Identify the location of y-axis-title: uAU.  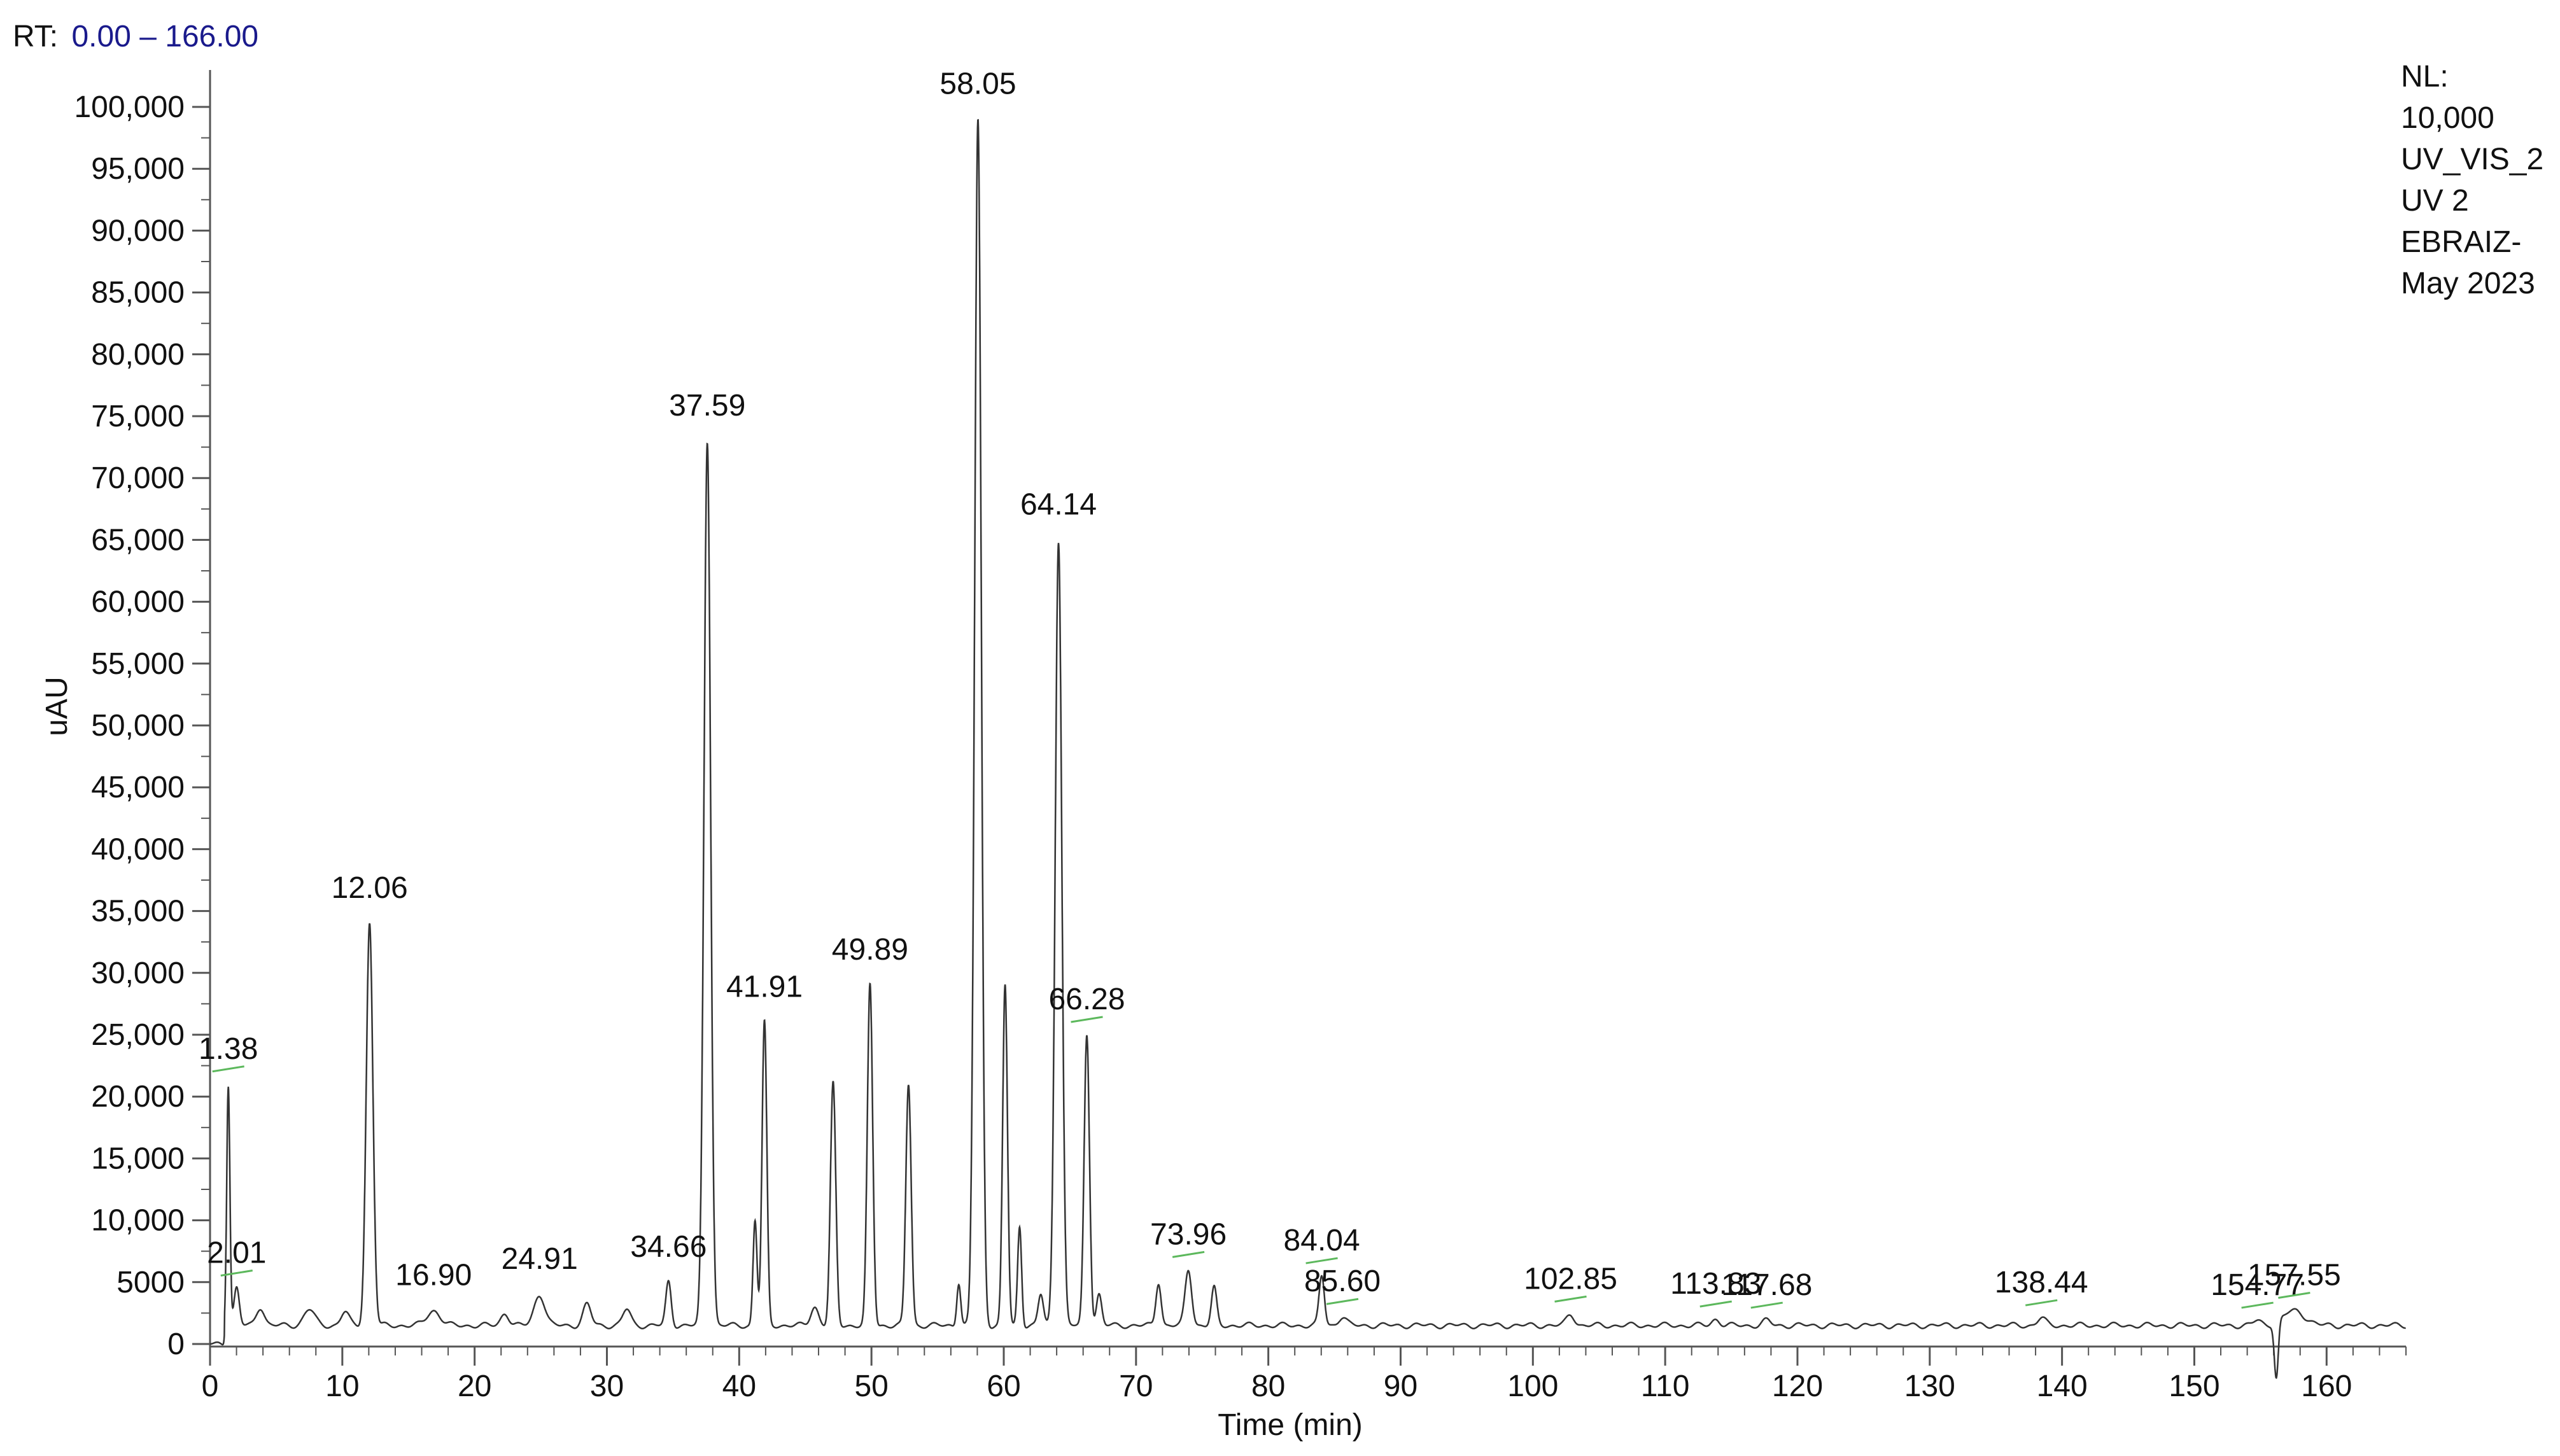
(57, 706).